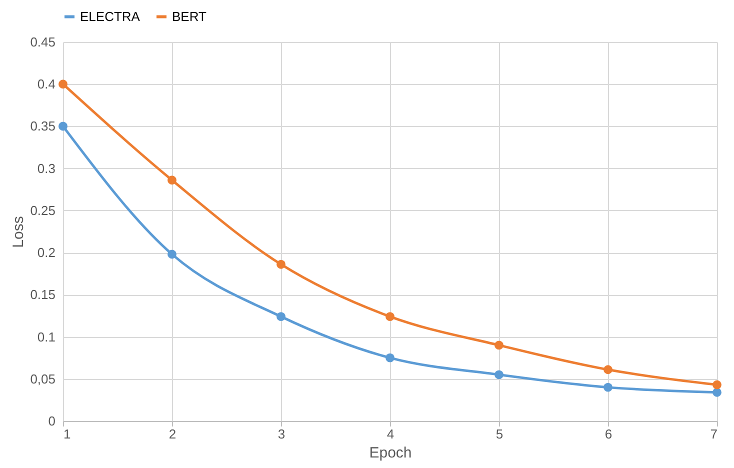  I want to click on y-tick-label: 0.1, so click(46, 336).